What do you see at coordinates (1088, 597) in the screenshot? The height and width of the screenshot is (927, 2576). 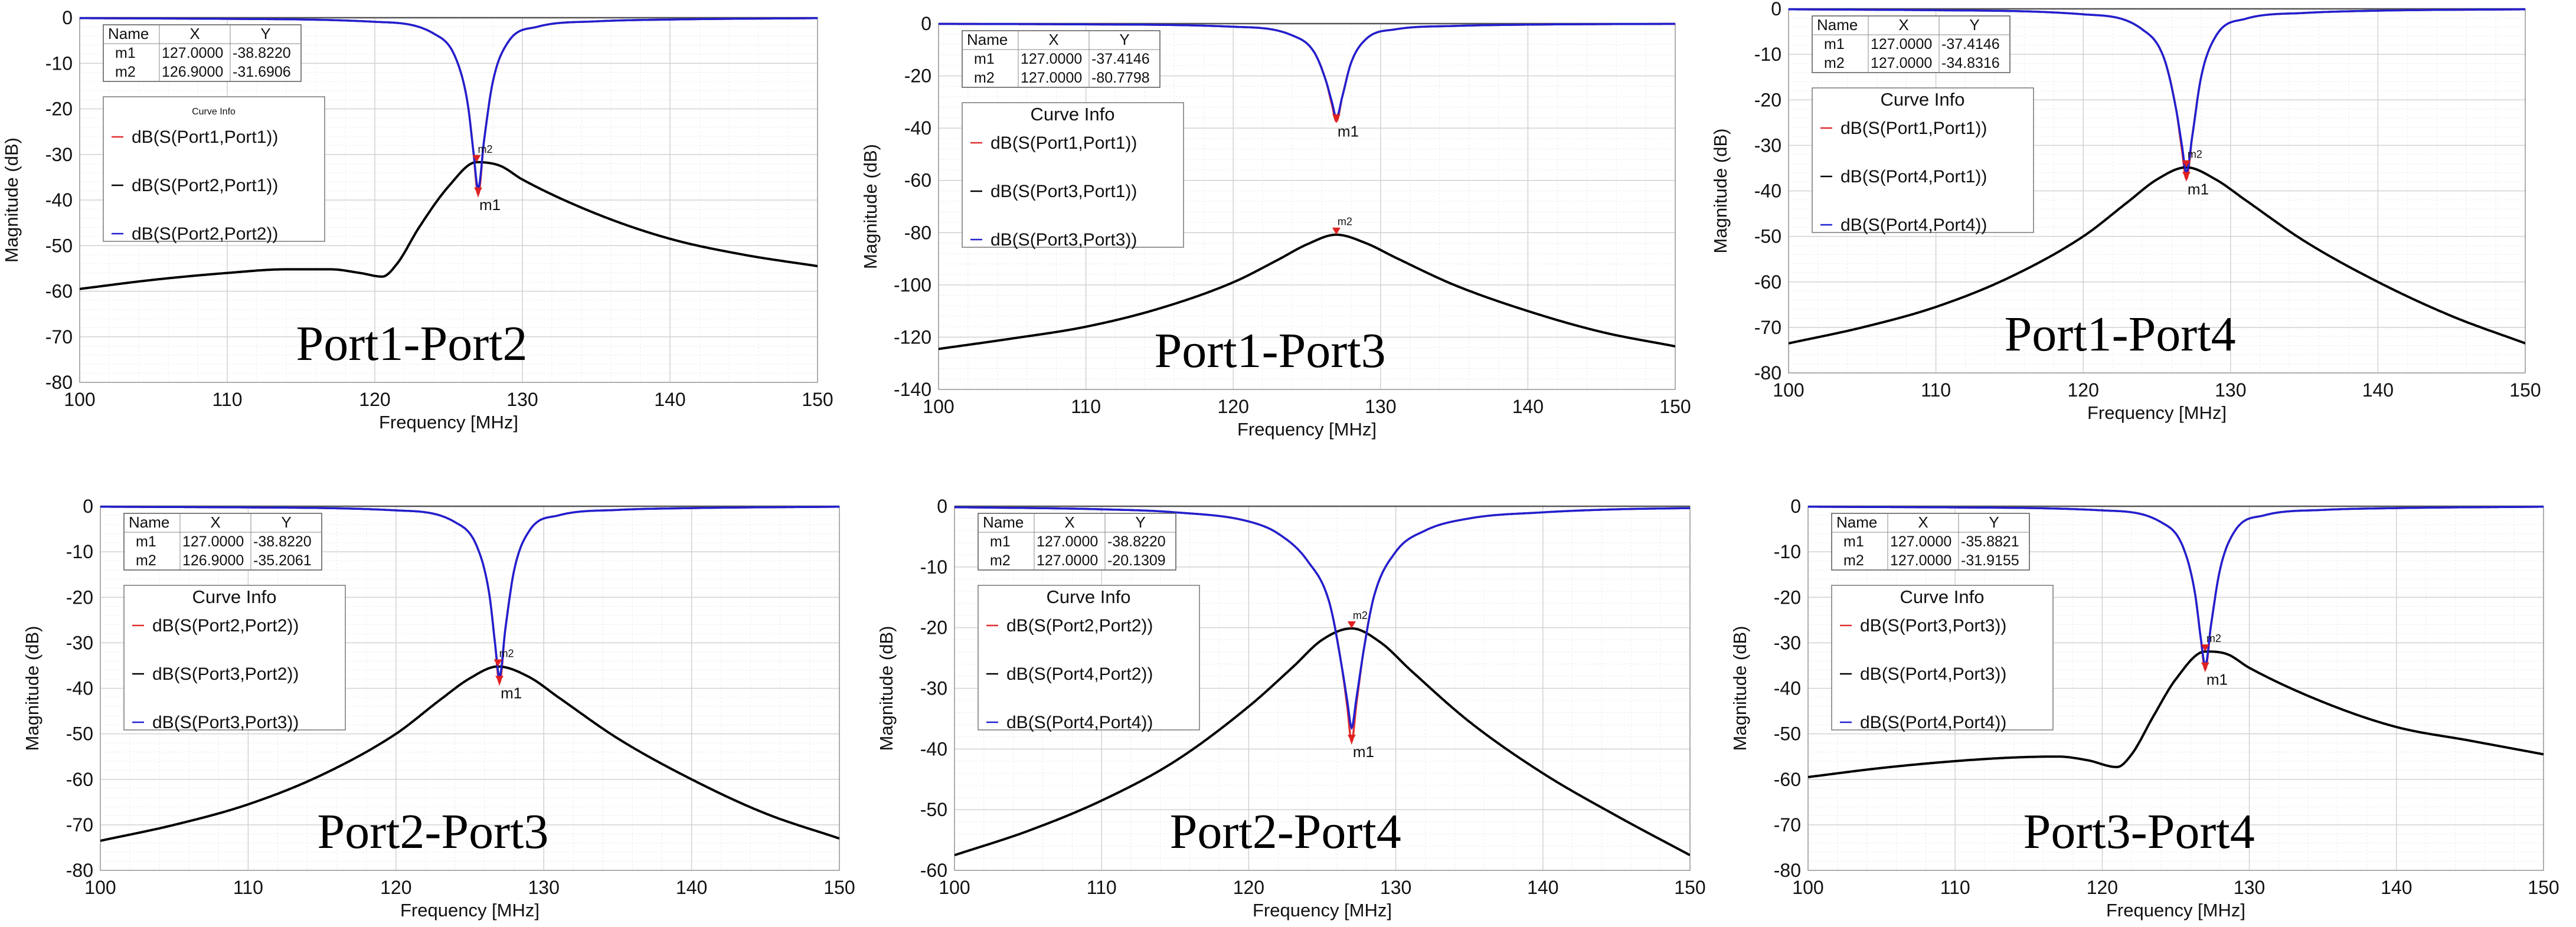 I see `legend-title: Curve Info` at bounding box center [1088, 597].